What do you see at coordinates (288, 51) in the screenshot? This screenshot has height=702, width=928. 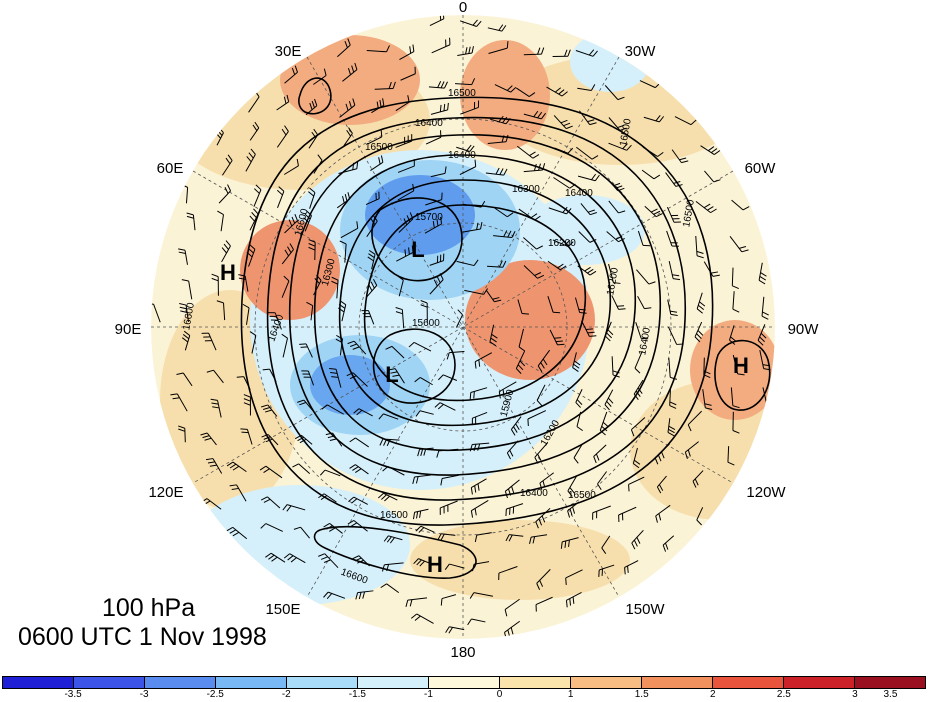 I see `longitude-label: 30E` at bounding box center [288, 51].